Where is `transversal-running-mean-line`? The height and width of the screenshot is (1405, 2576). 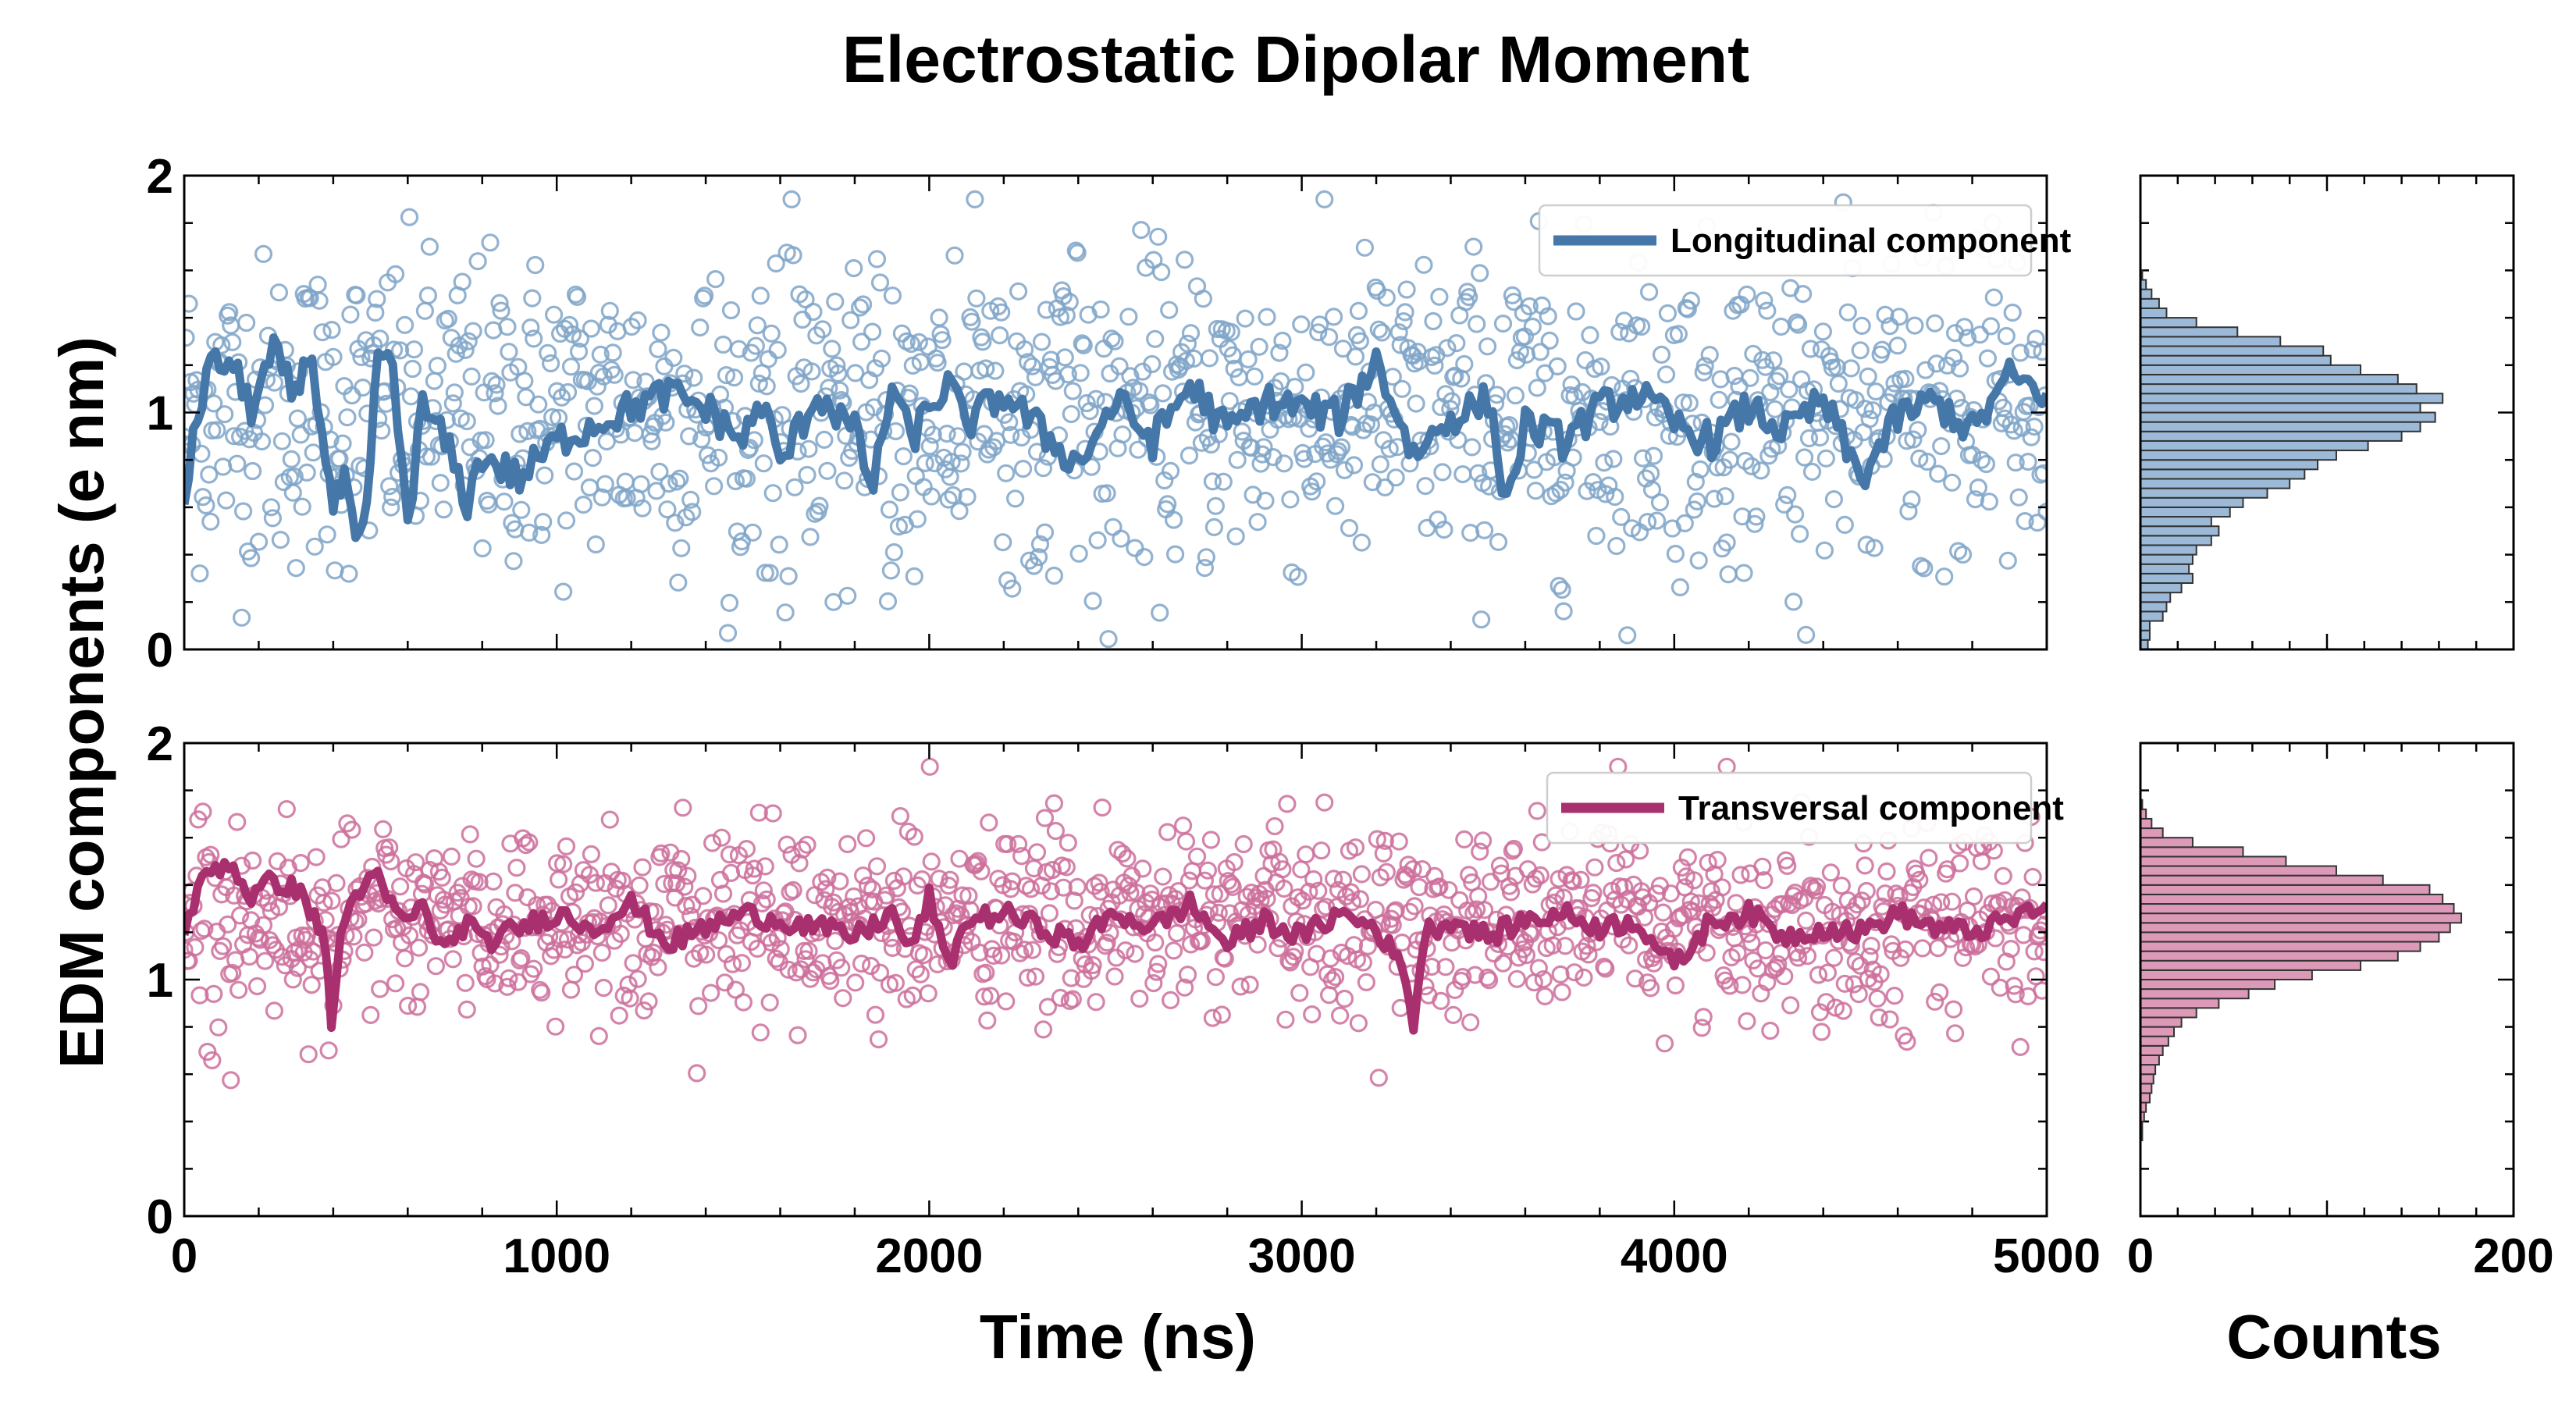 transversal-running-mean-line is located at coordinates (1115, 947).